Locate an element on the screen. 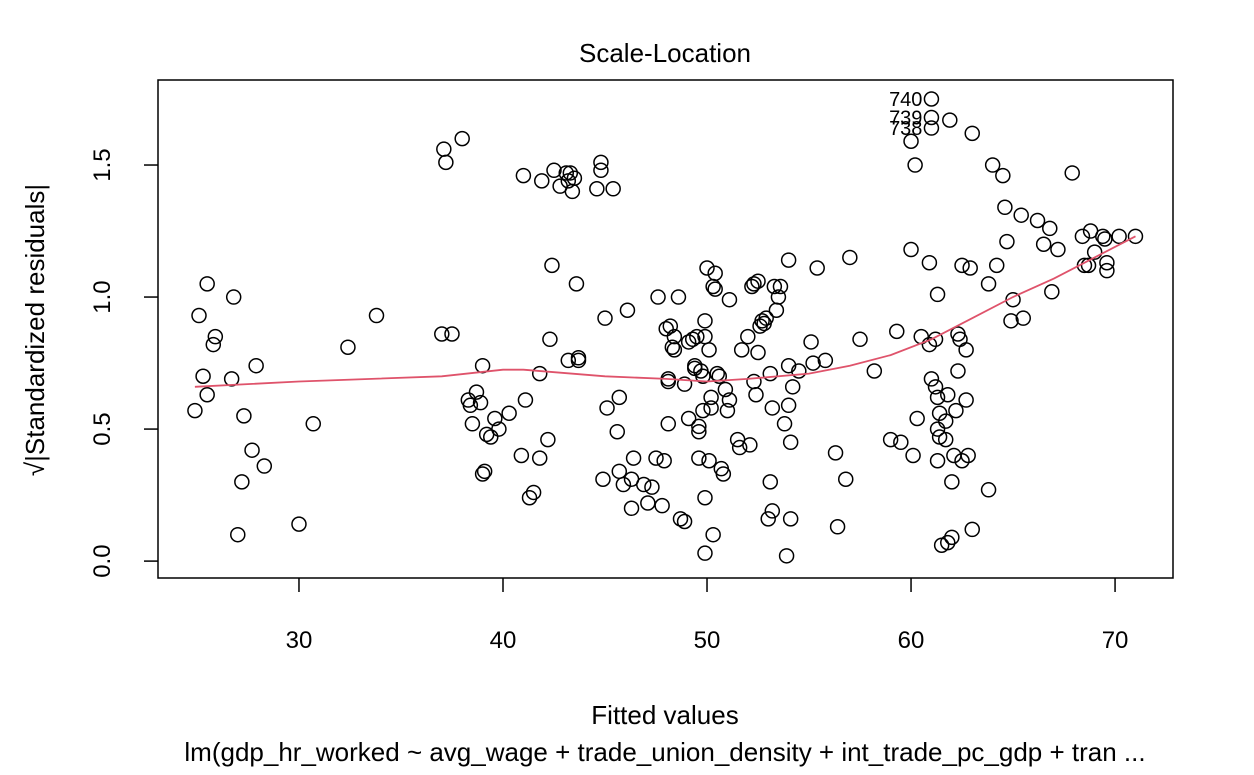 The image size is (1254, 775). y-tick-label: 1.5 is located at coordinates (102, 164).